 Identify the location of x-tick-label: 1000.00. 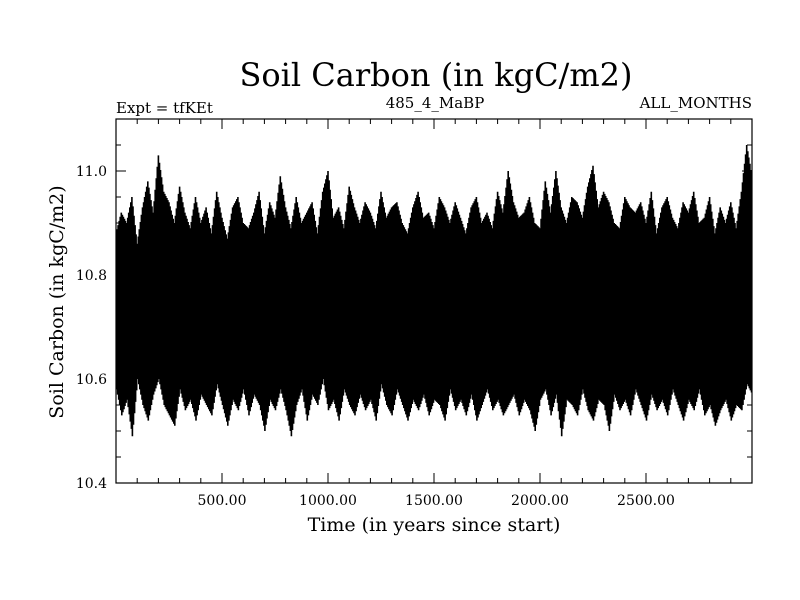
(328, 501).